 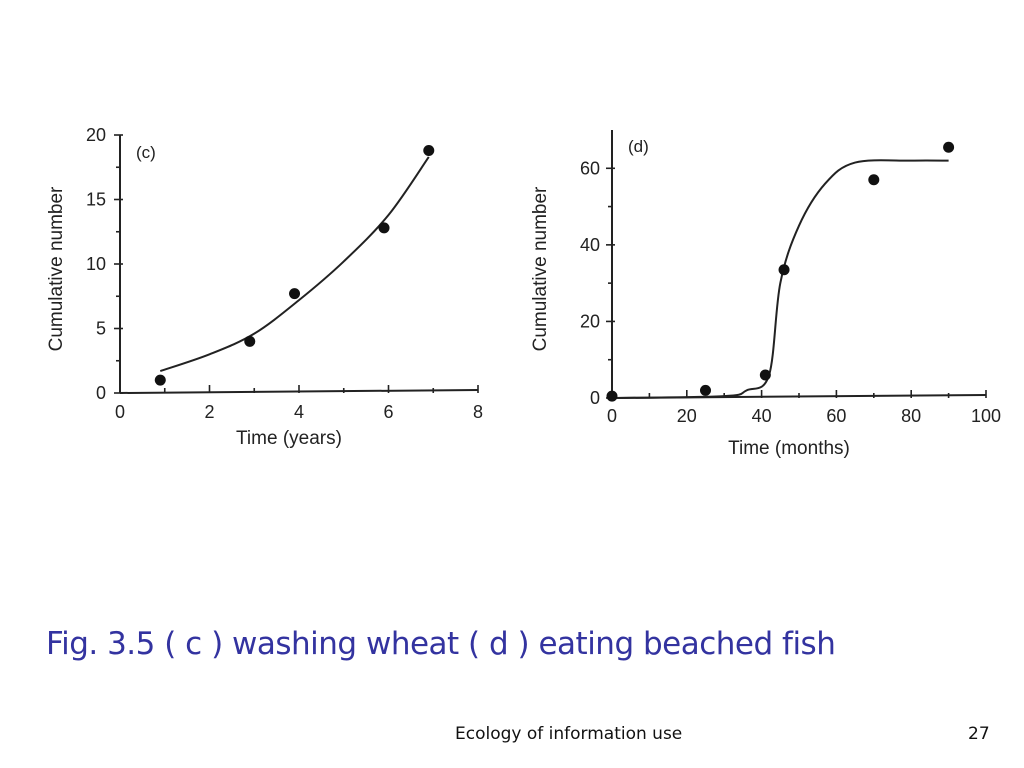 What do you see at coordinates (590, 245) in the screenshot?
I see `y-tick-label: 40` at bounding box center [590, 245].